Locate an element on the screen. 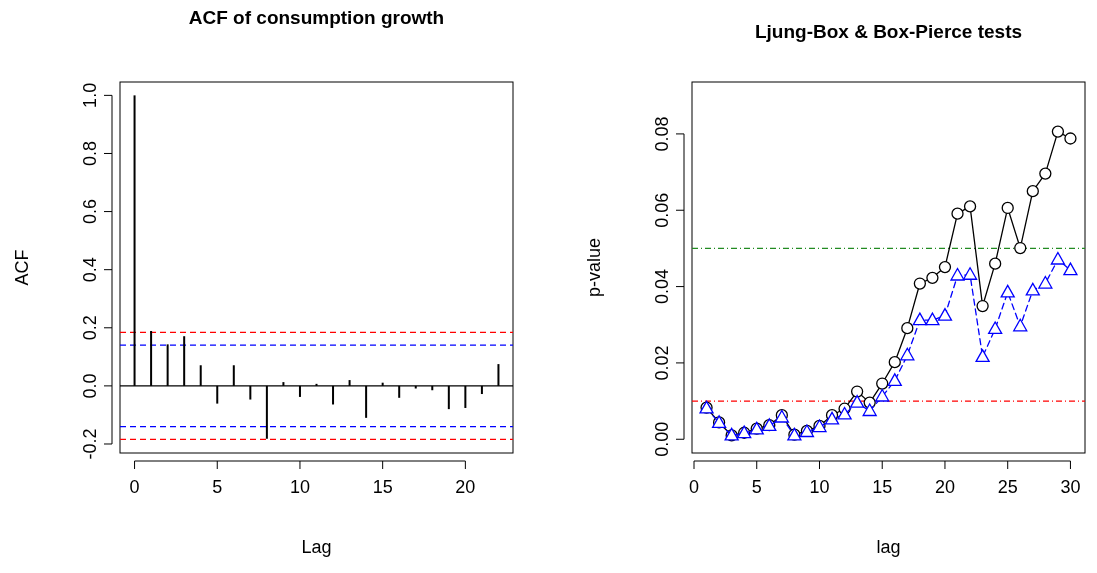 This screenshot has width=1097, height=573. x-axis-title: lag is located at coordinates (888, 547).